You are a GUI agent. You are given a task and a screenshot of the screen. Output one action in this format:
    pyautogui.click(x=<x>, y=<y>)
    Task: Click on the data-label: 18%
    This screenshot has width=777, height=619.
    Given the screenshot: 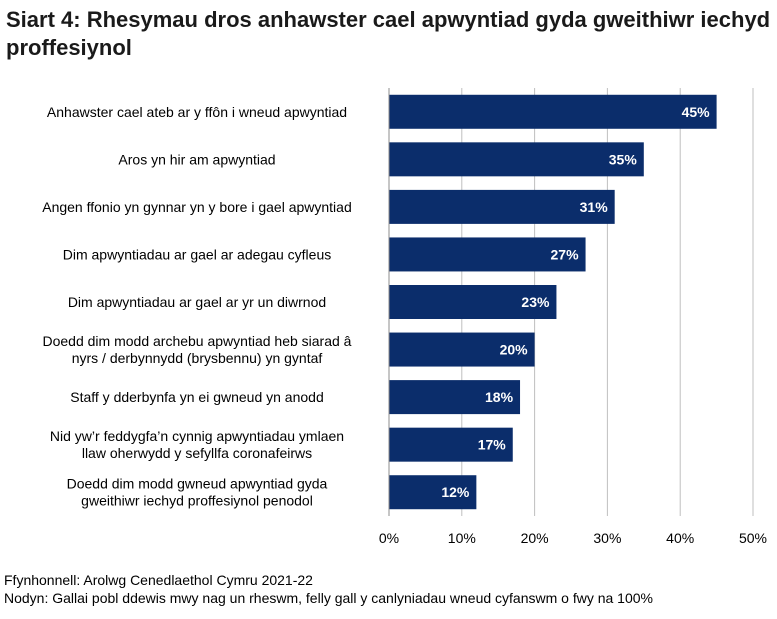 What is the action you would take?
    pyautogui.click(x=499, y=397)
    